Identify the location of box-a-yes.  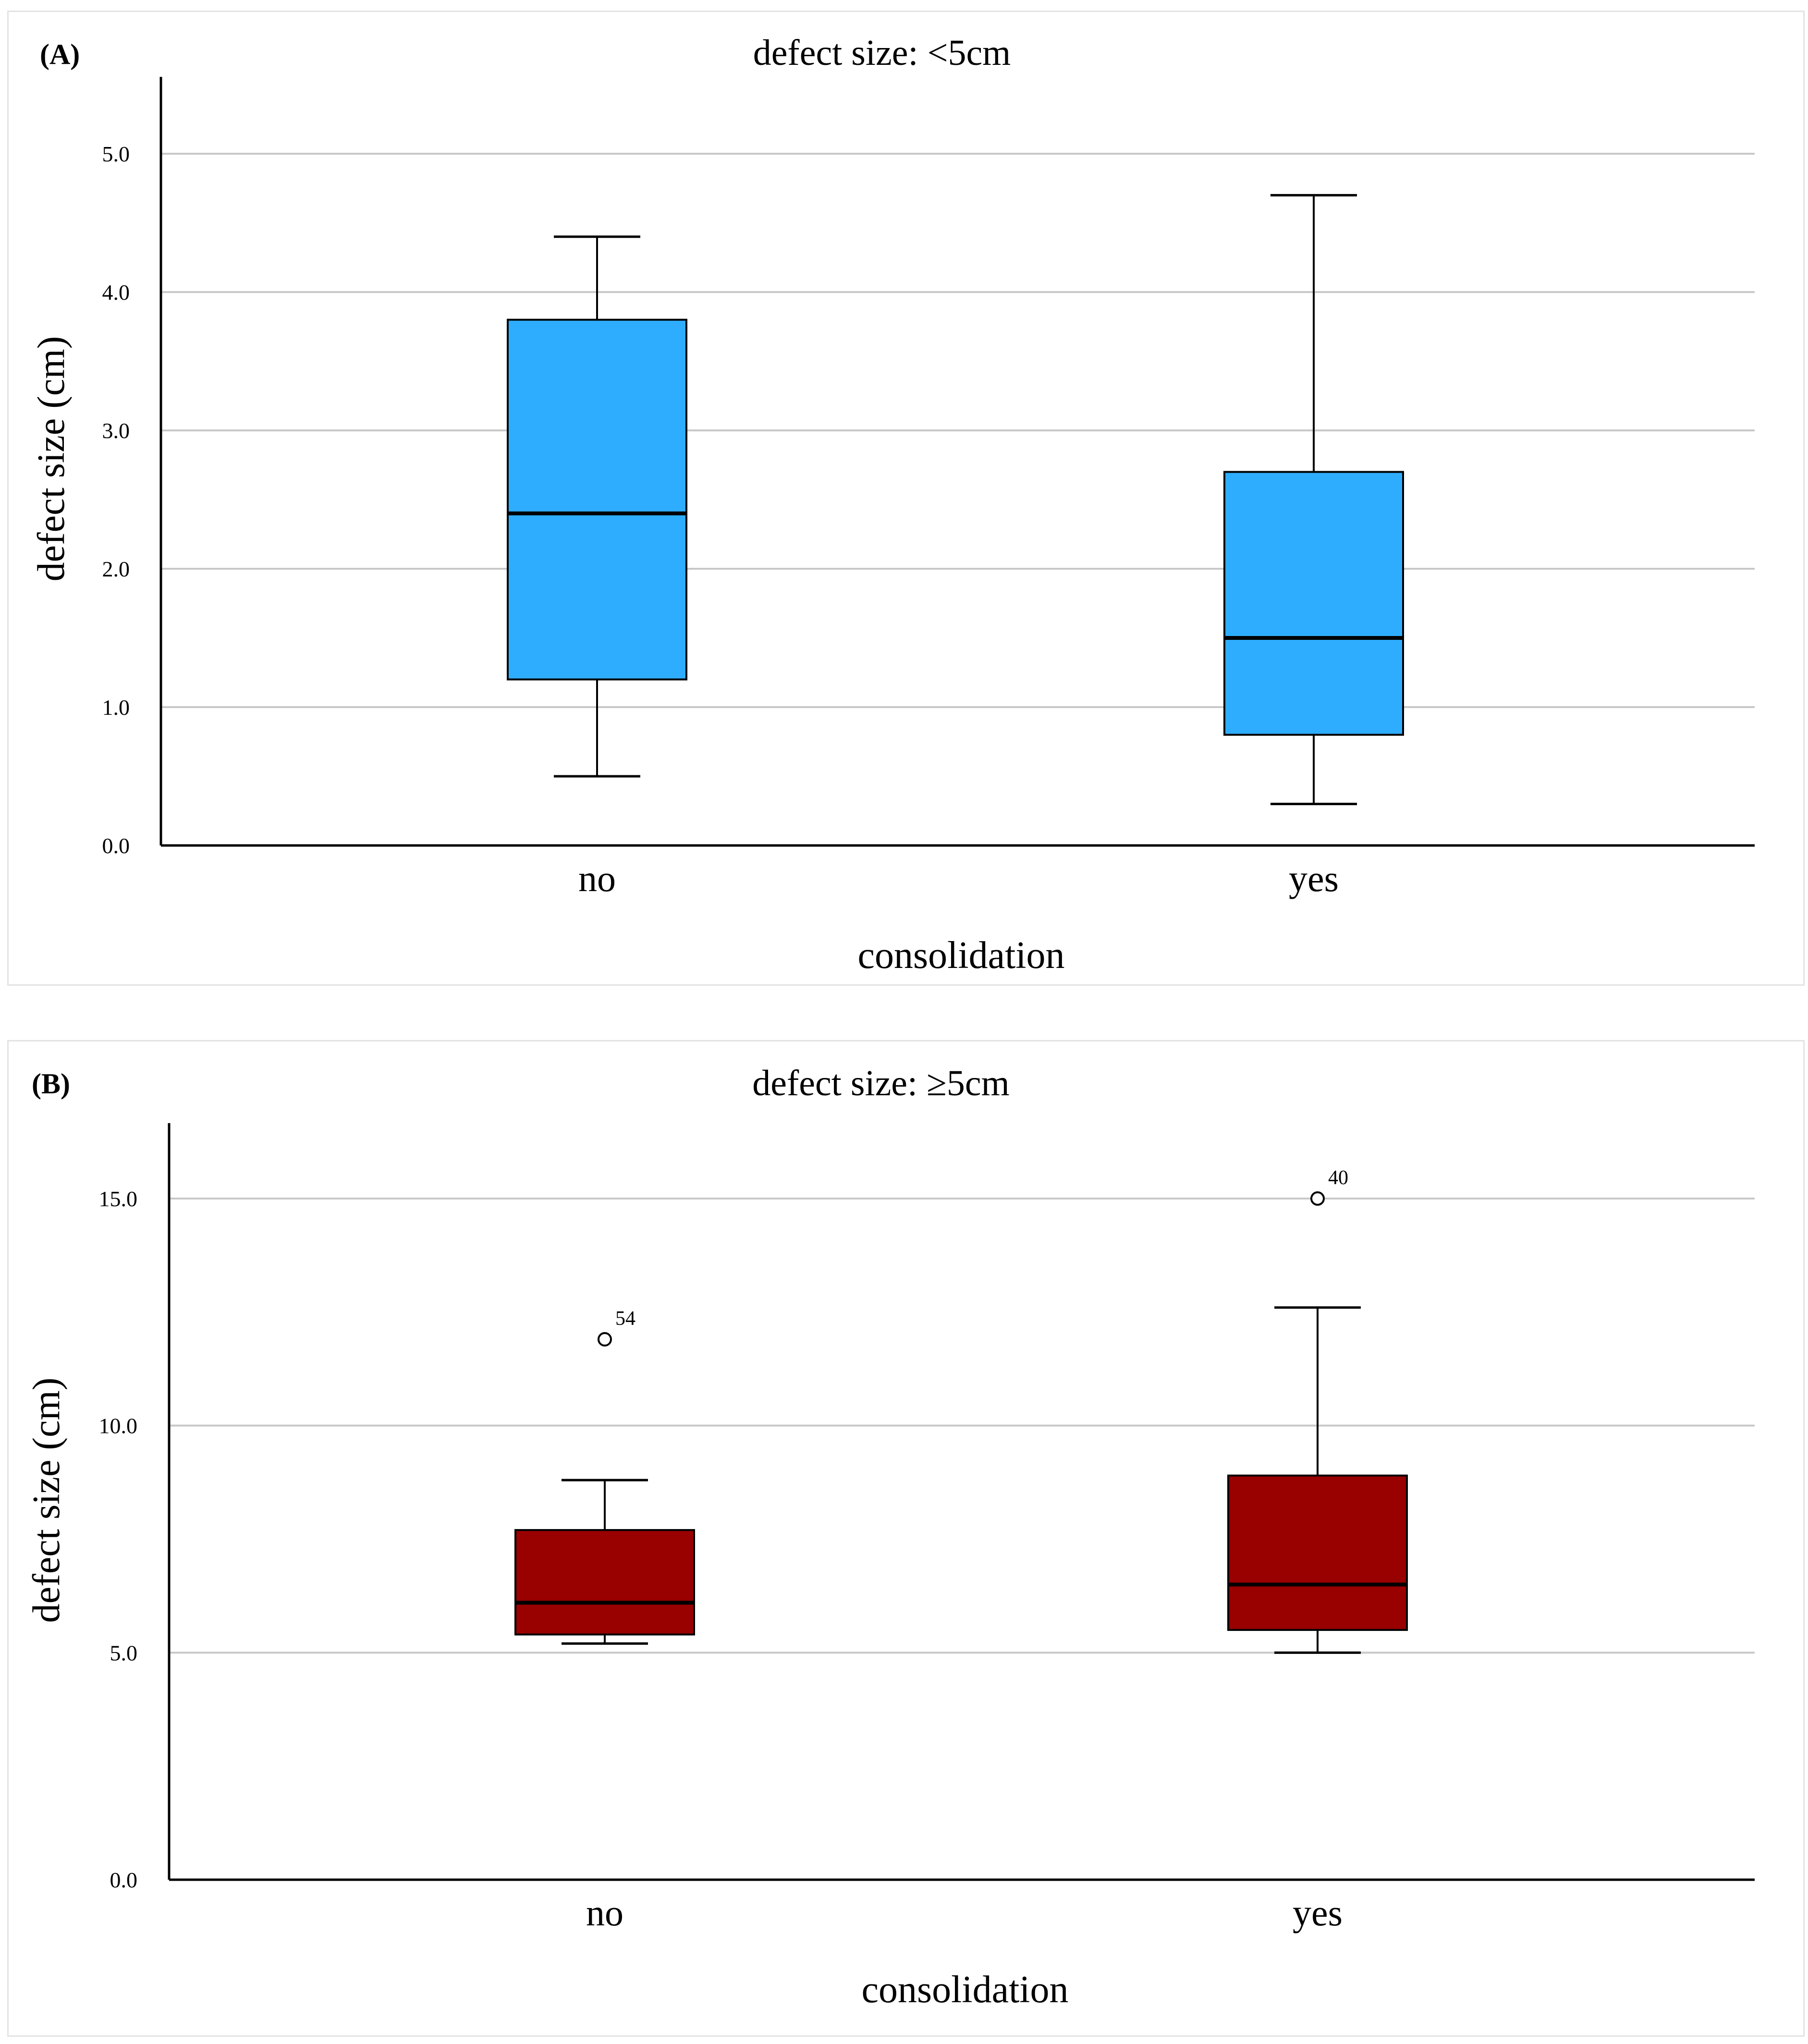
(1313, 603).